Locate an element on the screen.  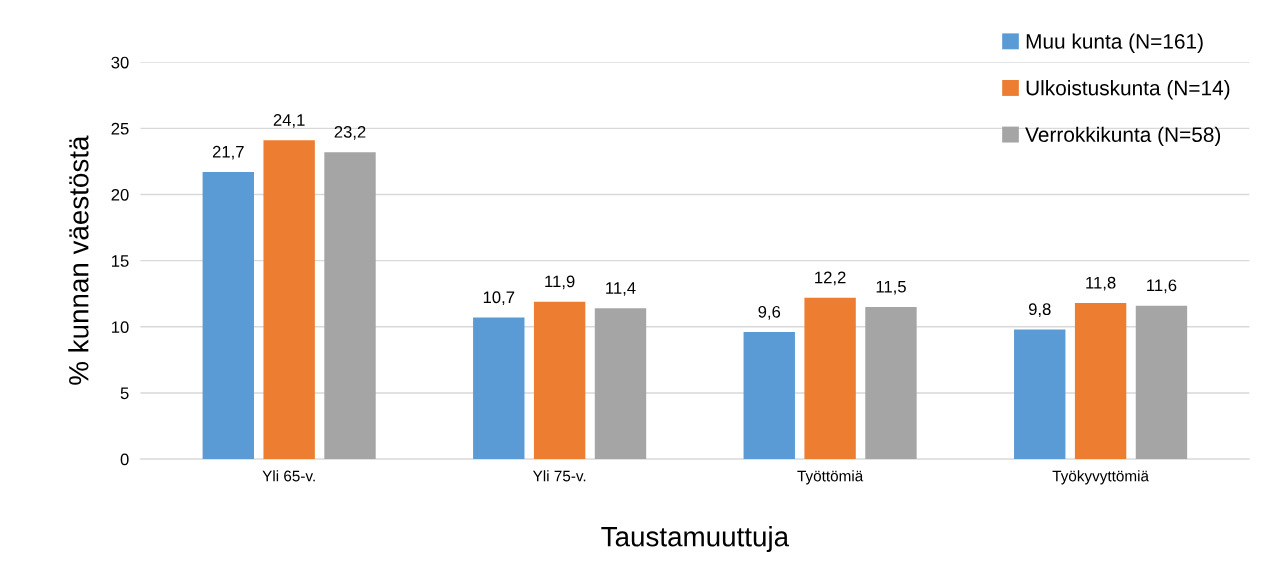
y-tick-label: 10 is located at coordinates (120, 327).